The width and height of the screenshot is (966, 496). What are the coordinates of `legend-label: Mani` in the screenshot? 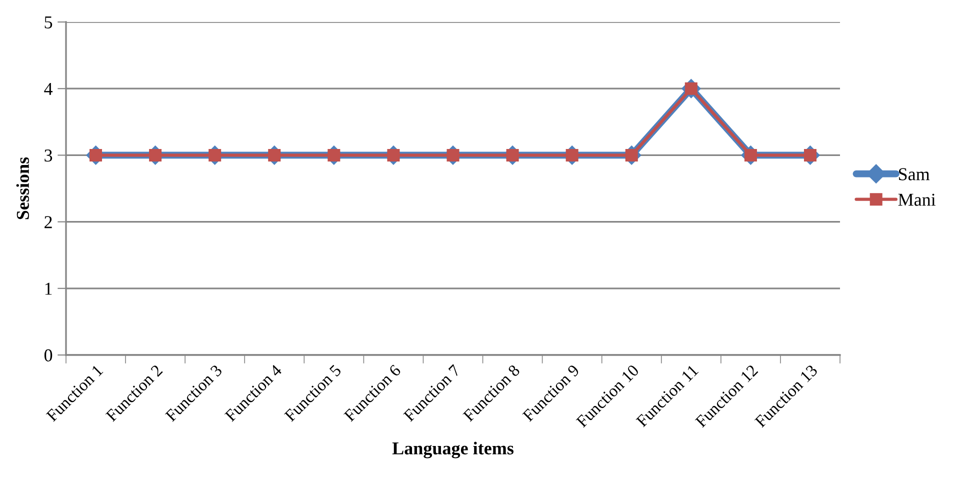 It's located at (917, 200).